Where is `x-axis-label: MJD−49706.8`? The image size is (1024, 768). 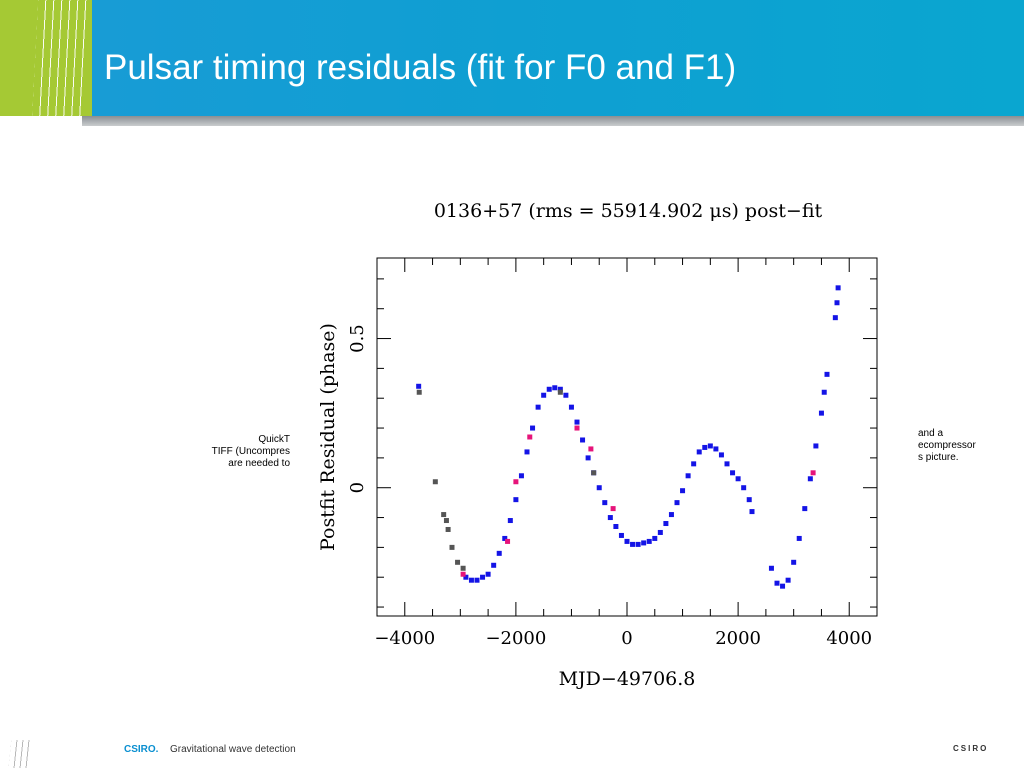
x-axis-label: MJD−49706.8 is located at coordinates (627, 679).